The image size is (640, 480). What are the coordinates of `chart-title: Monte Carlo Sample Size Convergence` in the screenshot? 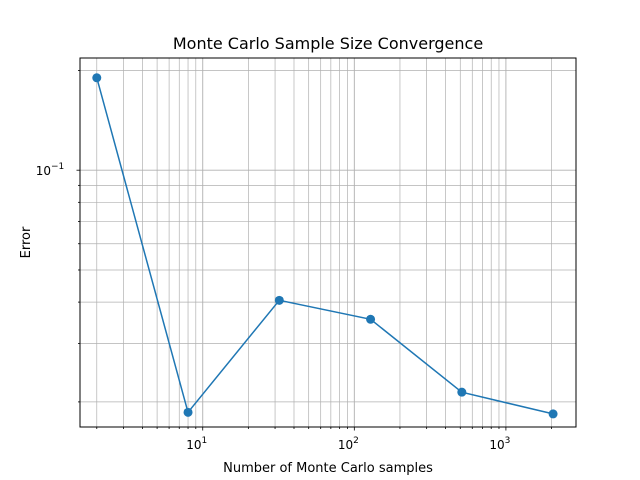 It's located at (328, 43).